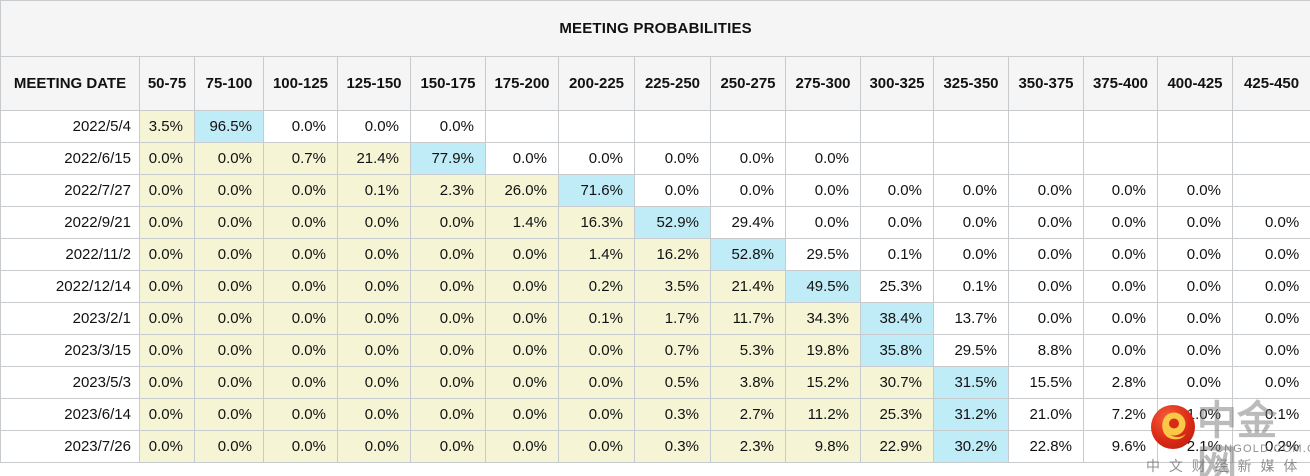  I want to click on probability-cell: 77.9%, so click(448, 158).